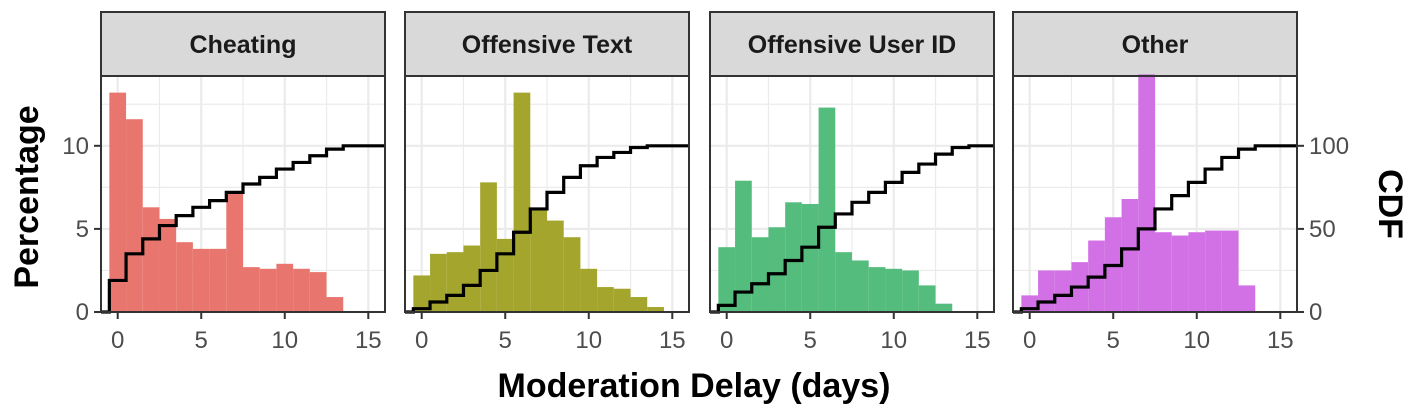 The image size is (1417, 415). Describe the element at coordinates (1315, 312) in the screenshot. I see `right-y-tick-label: 0` at that location.